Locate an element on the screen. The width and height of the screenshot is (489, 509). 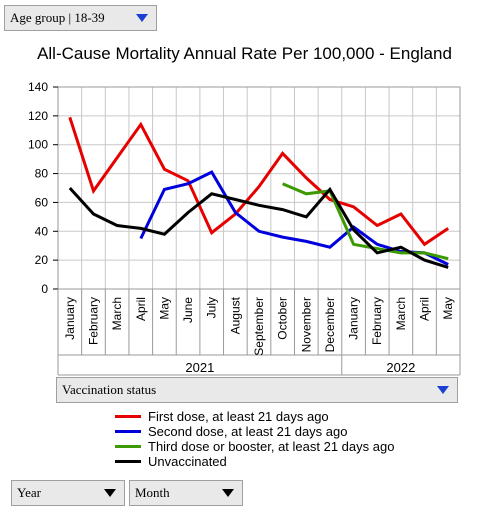
x-tick-label: August is located at coordinates (235, 315).